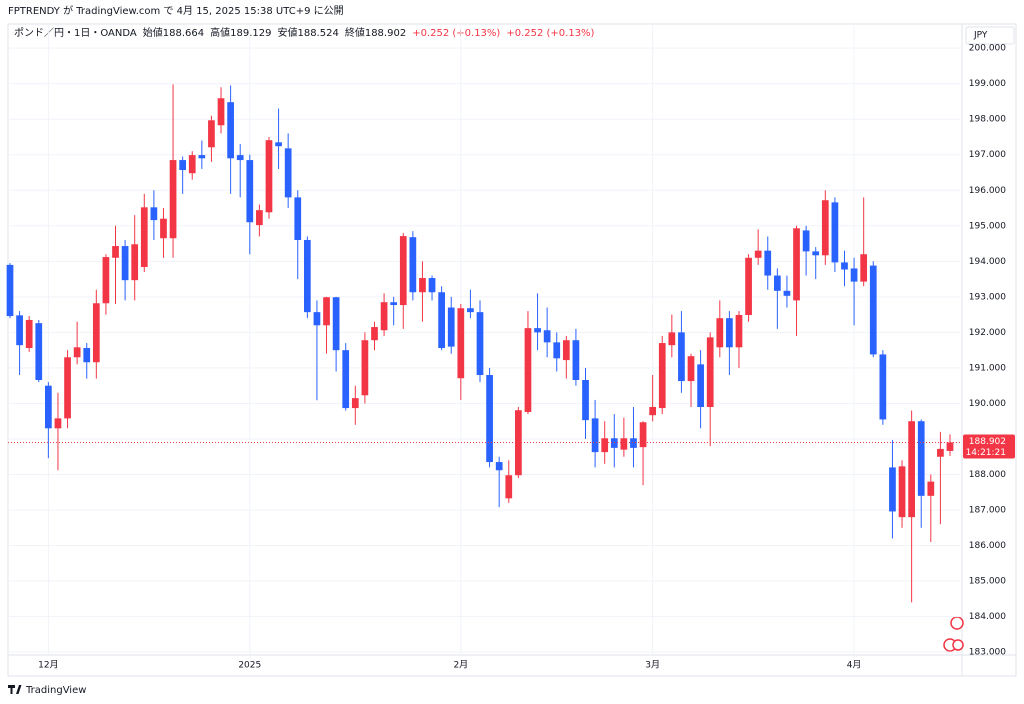 The width and height of the screenshot is (1024, 704). What do you see at coordinates (986, 453) in the screenshot?
I see `countdown: 14:21:21` at bounding box center [986, 453].